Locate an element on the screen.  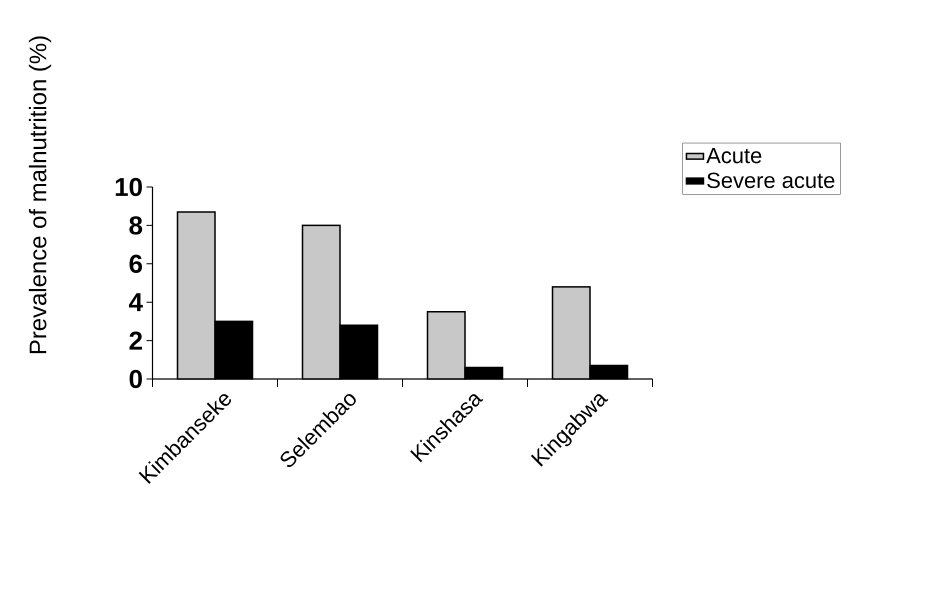
y-tick-label: 8 is located at coordinates (135, 225).